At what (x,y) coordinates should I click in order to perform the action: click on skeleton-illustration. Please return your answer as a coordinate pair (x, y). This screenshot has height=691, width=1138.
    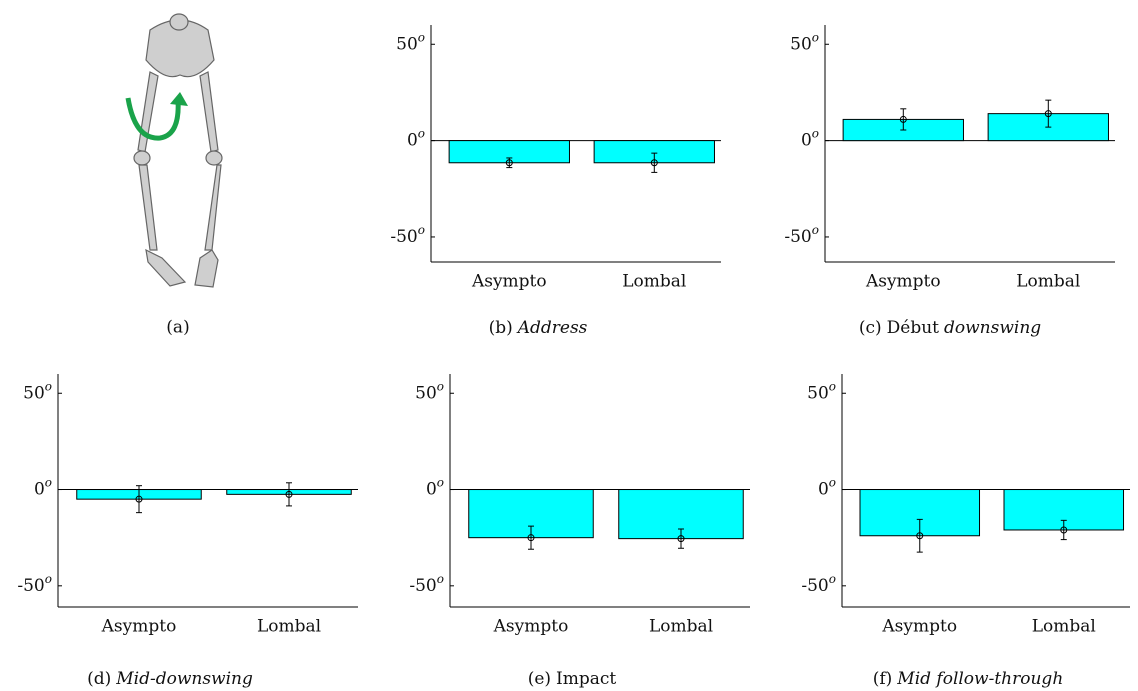
    Looking at the image, I should click on (178, 150).